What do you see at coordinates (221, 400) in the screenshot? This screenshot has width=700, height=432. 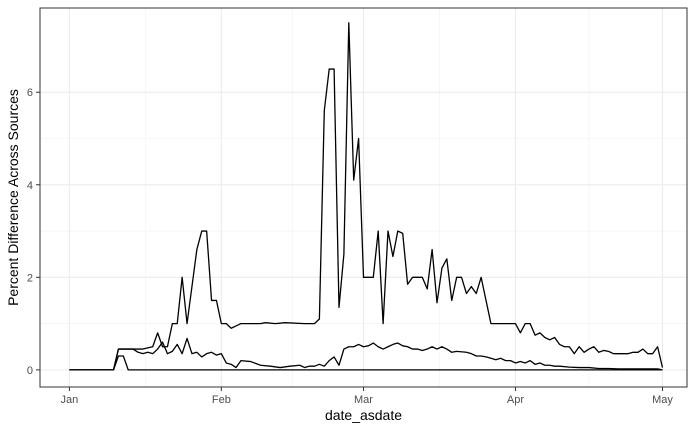 I see `x-tick-label: Feb` at bounding box center [221, 400].